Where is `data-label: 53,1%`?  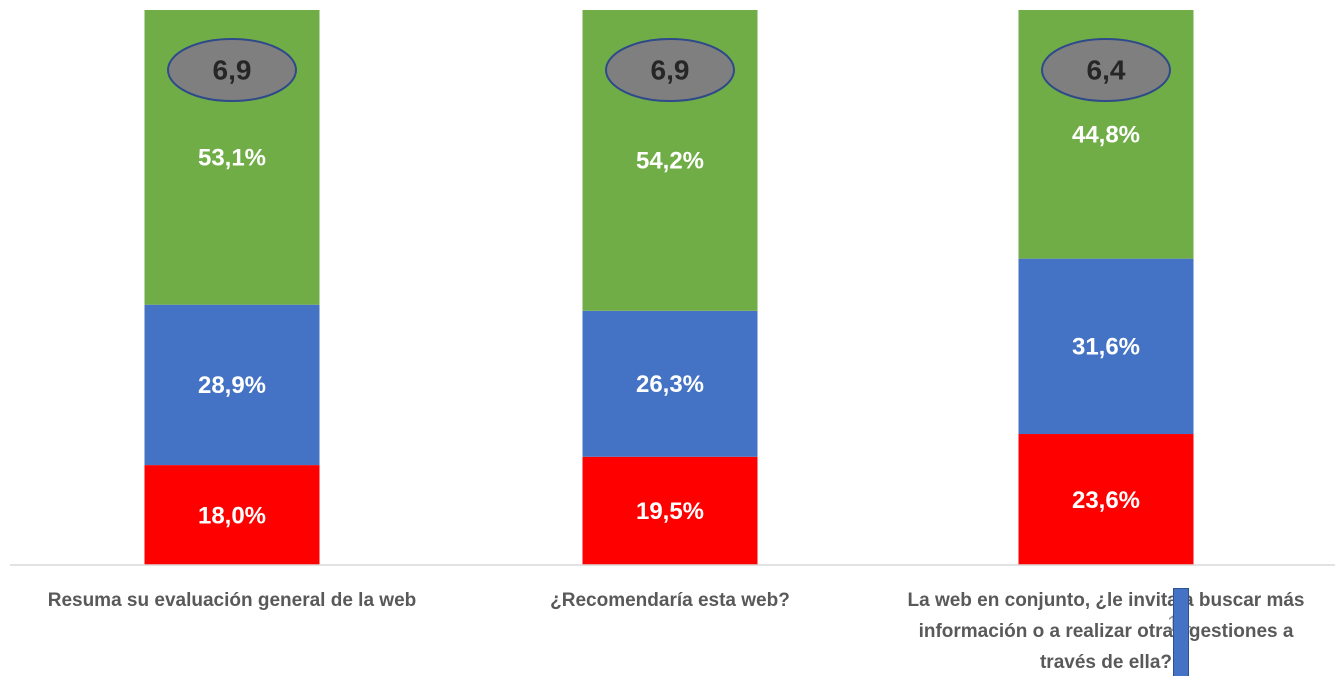 data-label: 53,1% is located at coordinates (232, 158).